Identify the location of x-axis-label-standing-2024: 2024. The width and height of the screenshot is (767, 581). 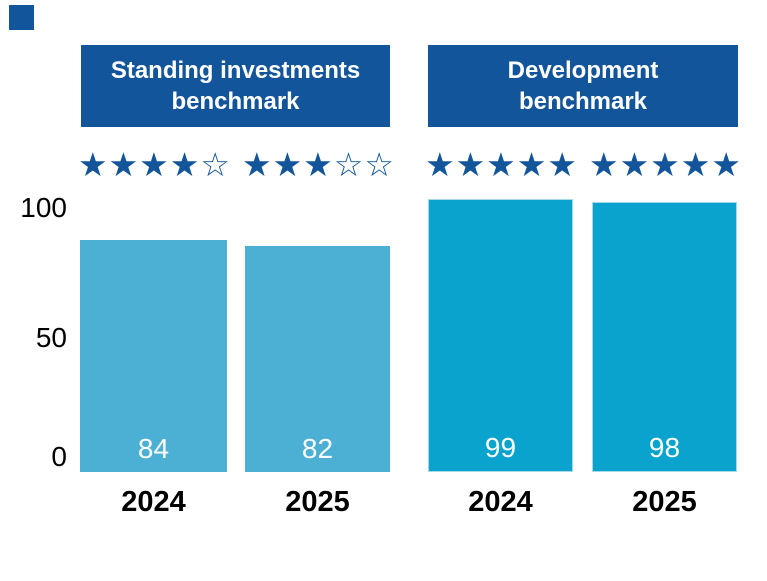
(153, 502).